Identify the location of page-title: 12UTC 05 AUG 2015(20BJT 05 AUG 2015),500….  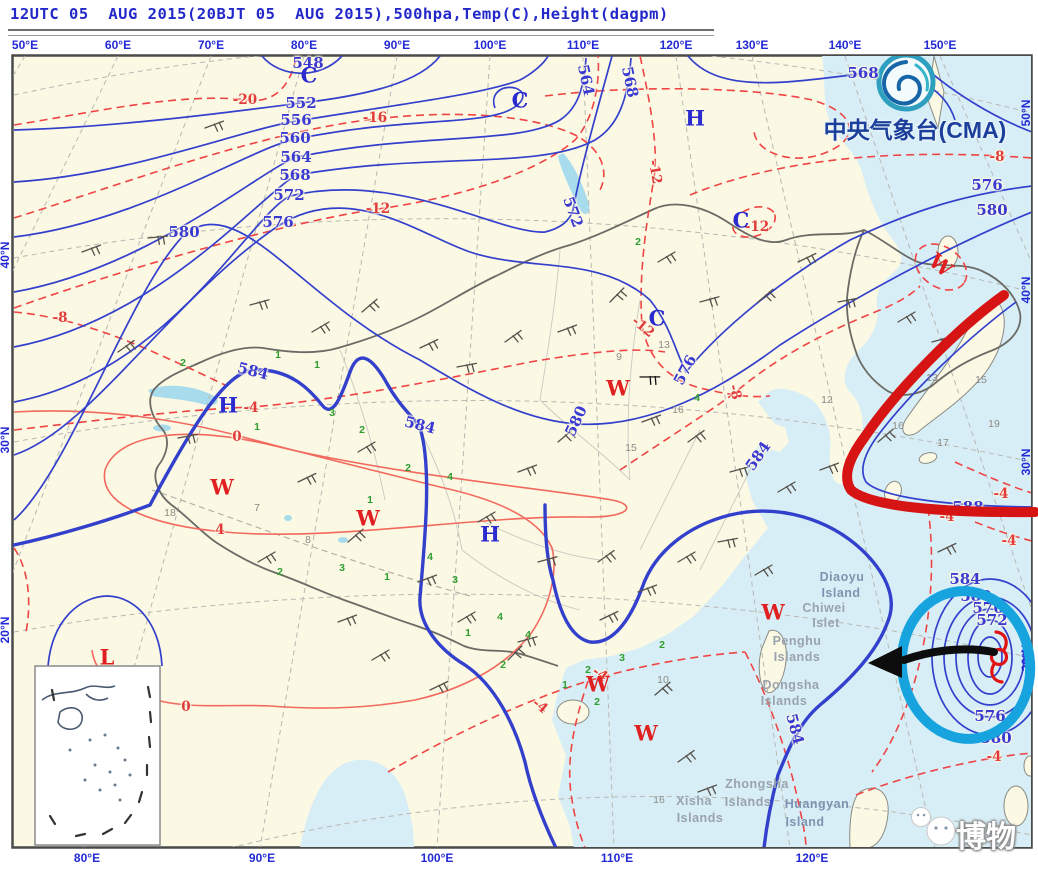
(339, 14).